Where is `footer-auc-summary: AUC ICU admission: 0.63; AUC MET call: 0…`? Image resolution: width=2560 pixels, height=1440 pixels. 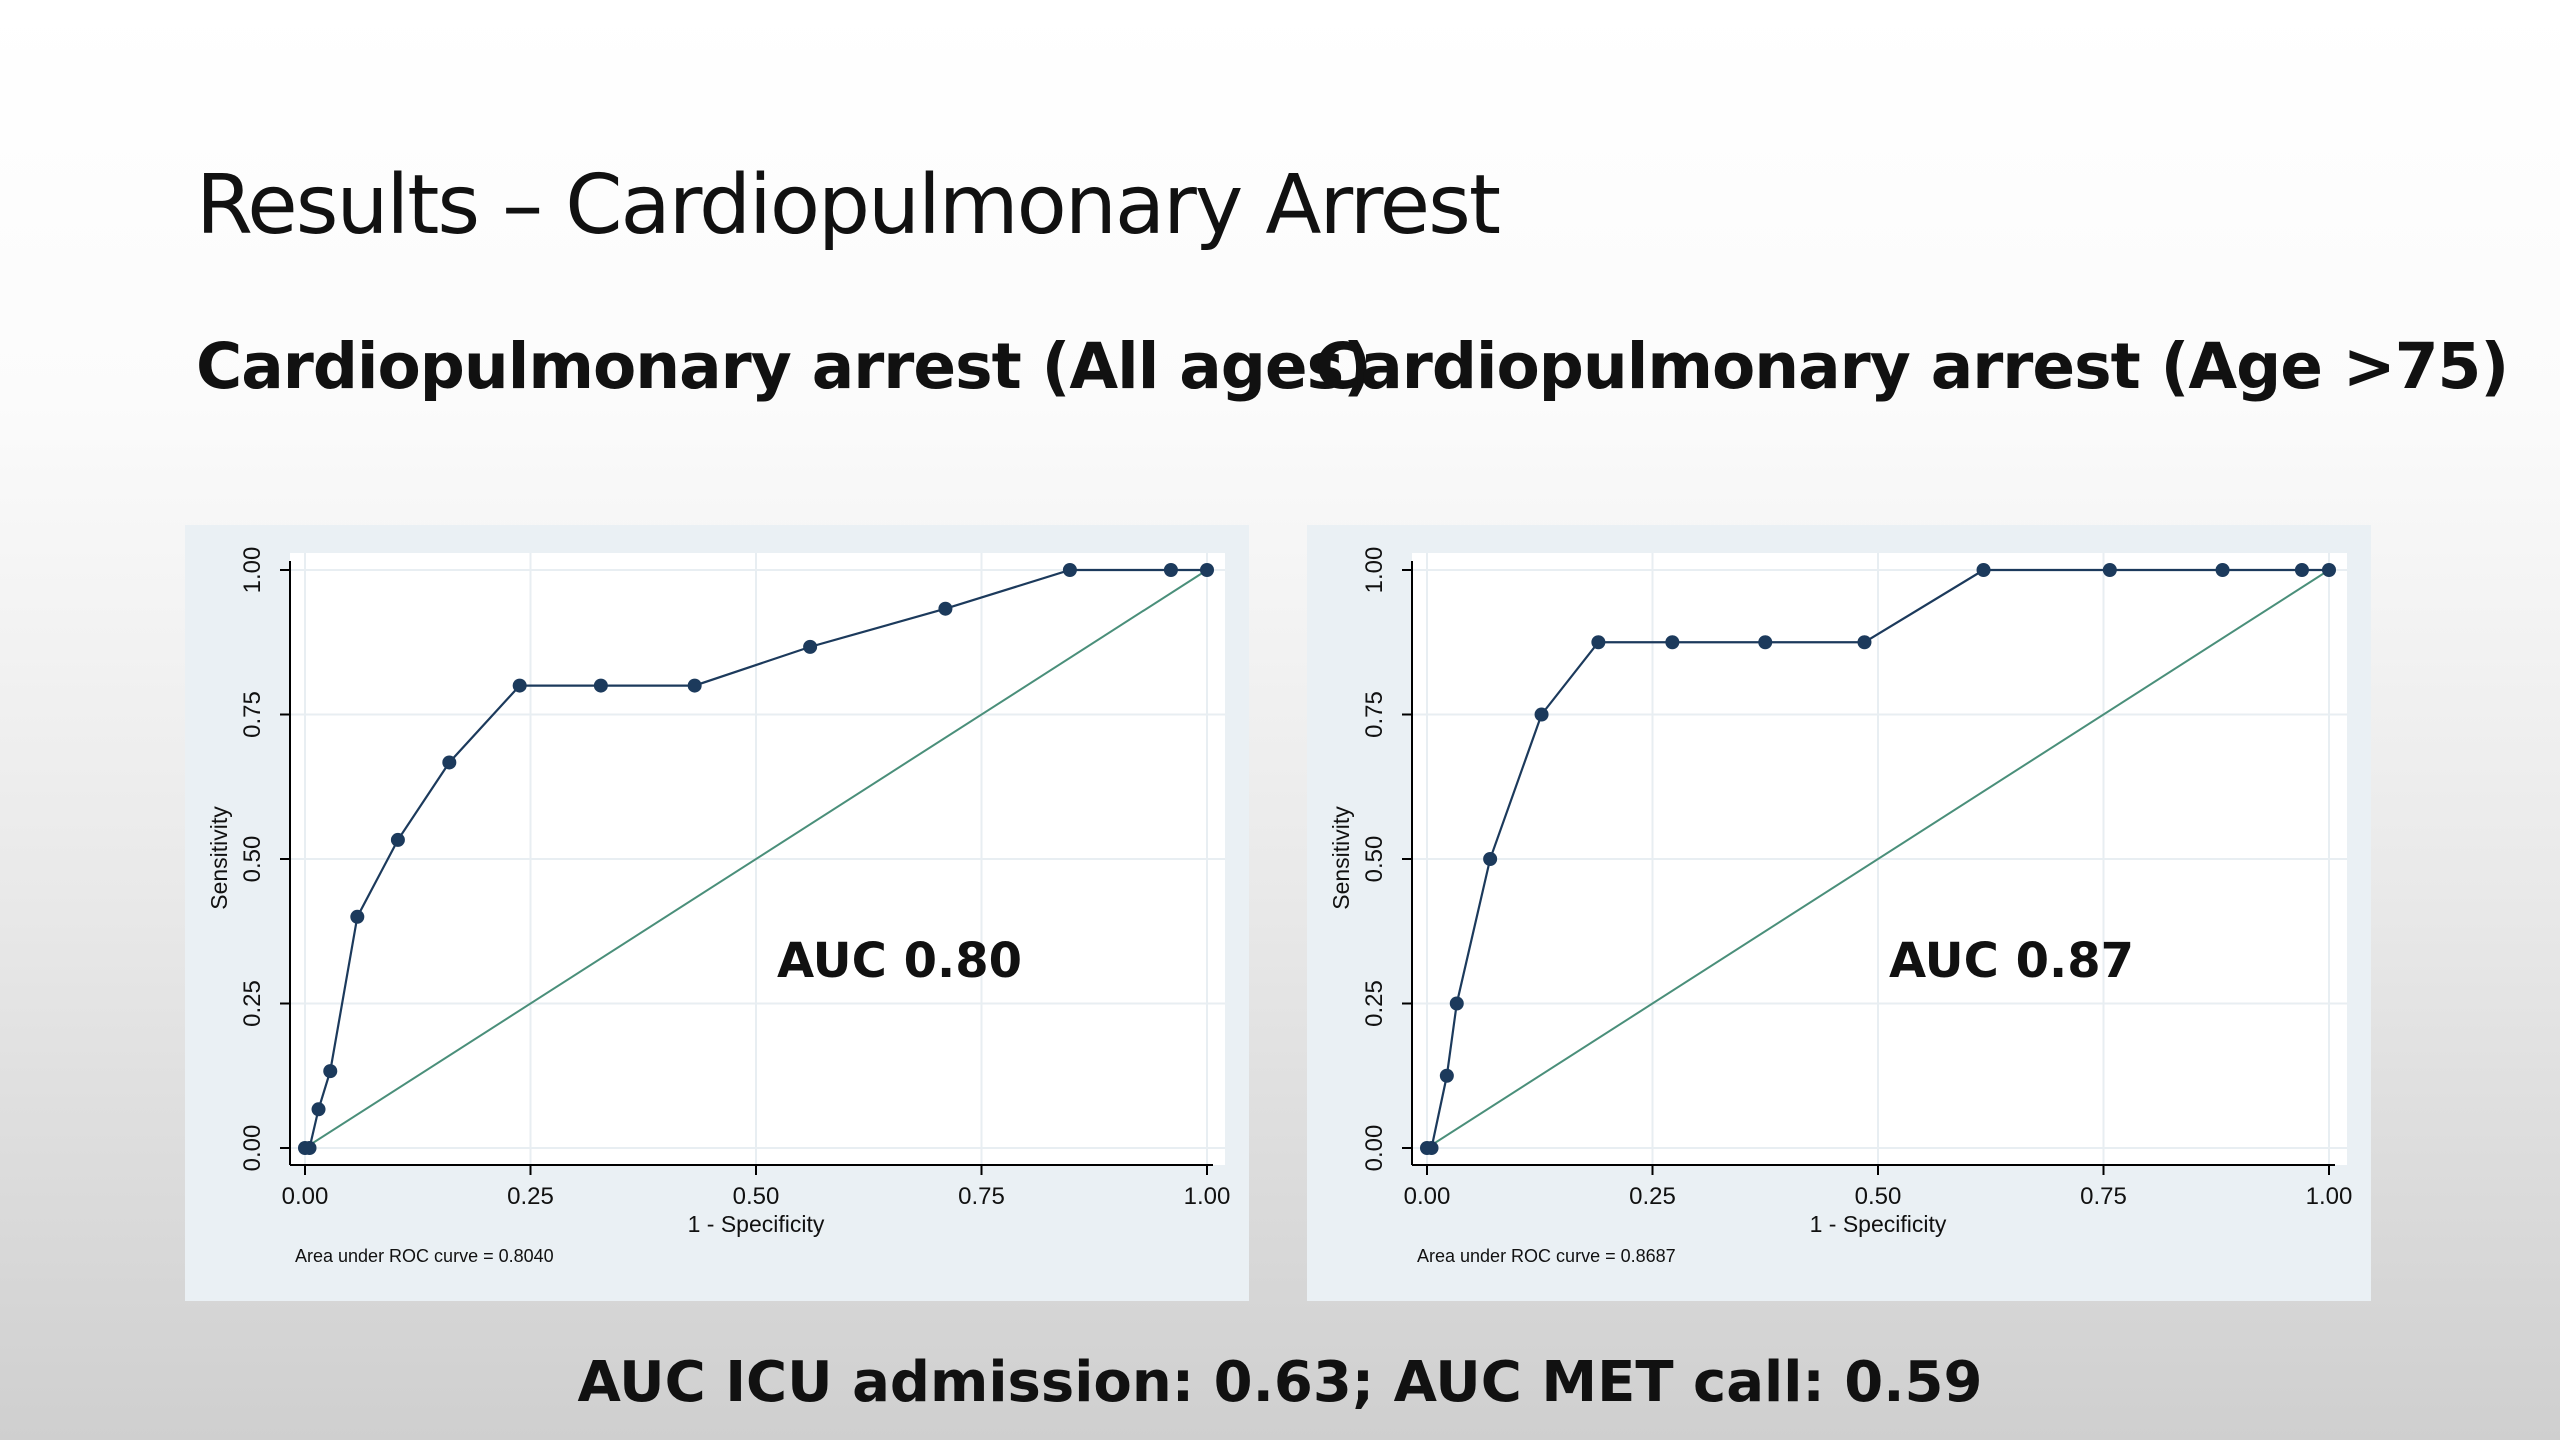 footer-auc-summary: AUC ICU admission: 0.63; AUC MET call: 0… is located at coordinates (1280, 1382).